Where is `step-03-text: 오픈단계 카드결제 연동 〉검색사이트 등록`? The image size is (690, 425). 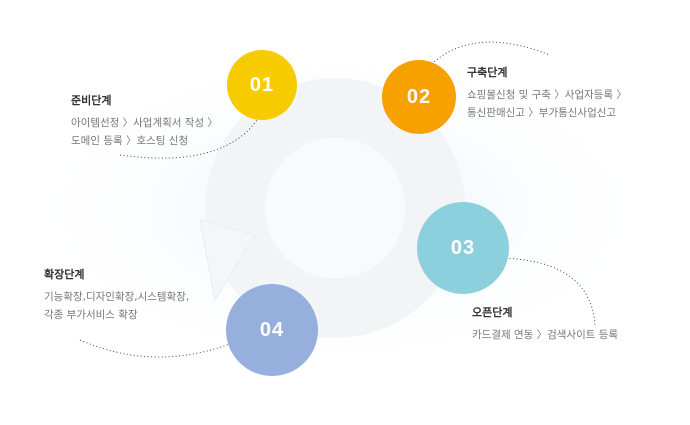 step-03-text: 오픈단계 카드결제 연동 〉검색사이트 등록 is located at coordinates (545, 324).